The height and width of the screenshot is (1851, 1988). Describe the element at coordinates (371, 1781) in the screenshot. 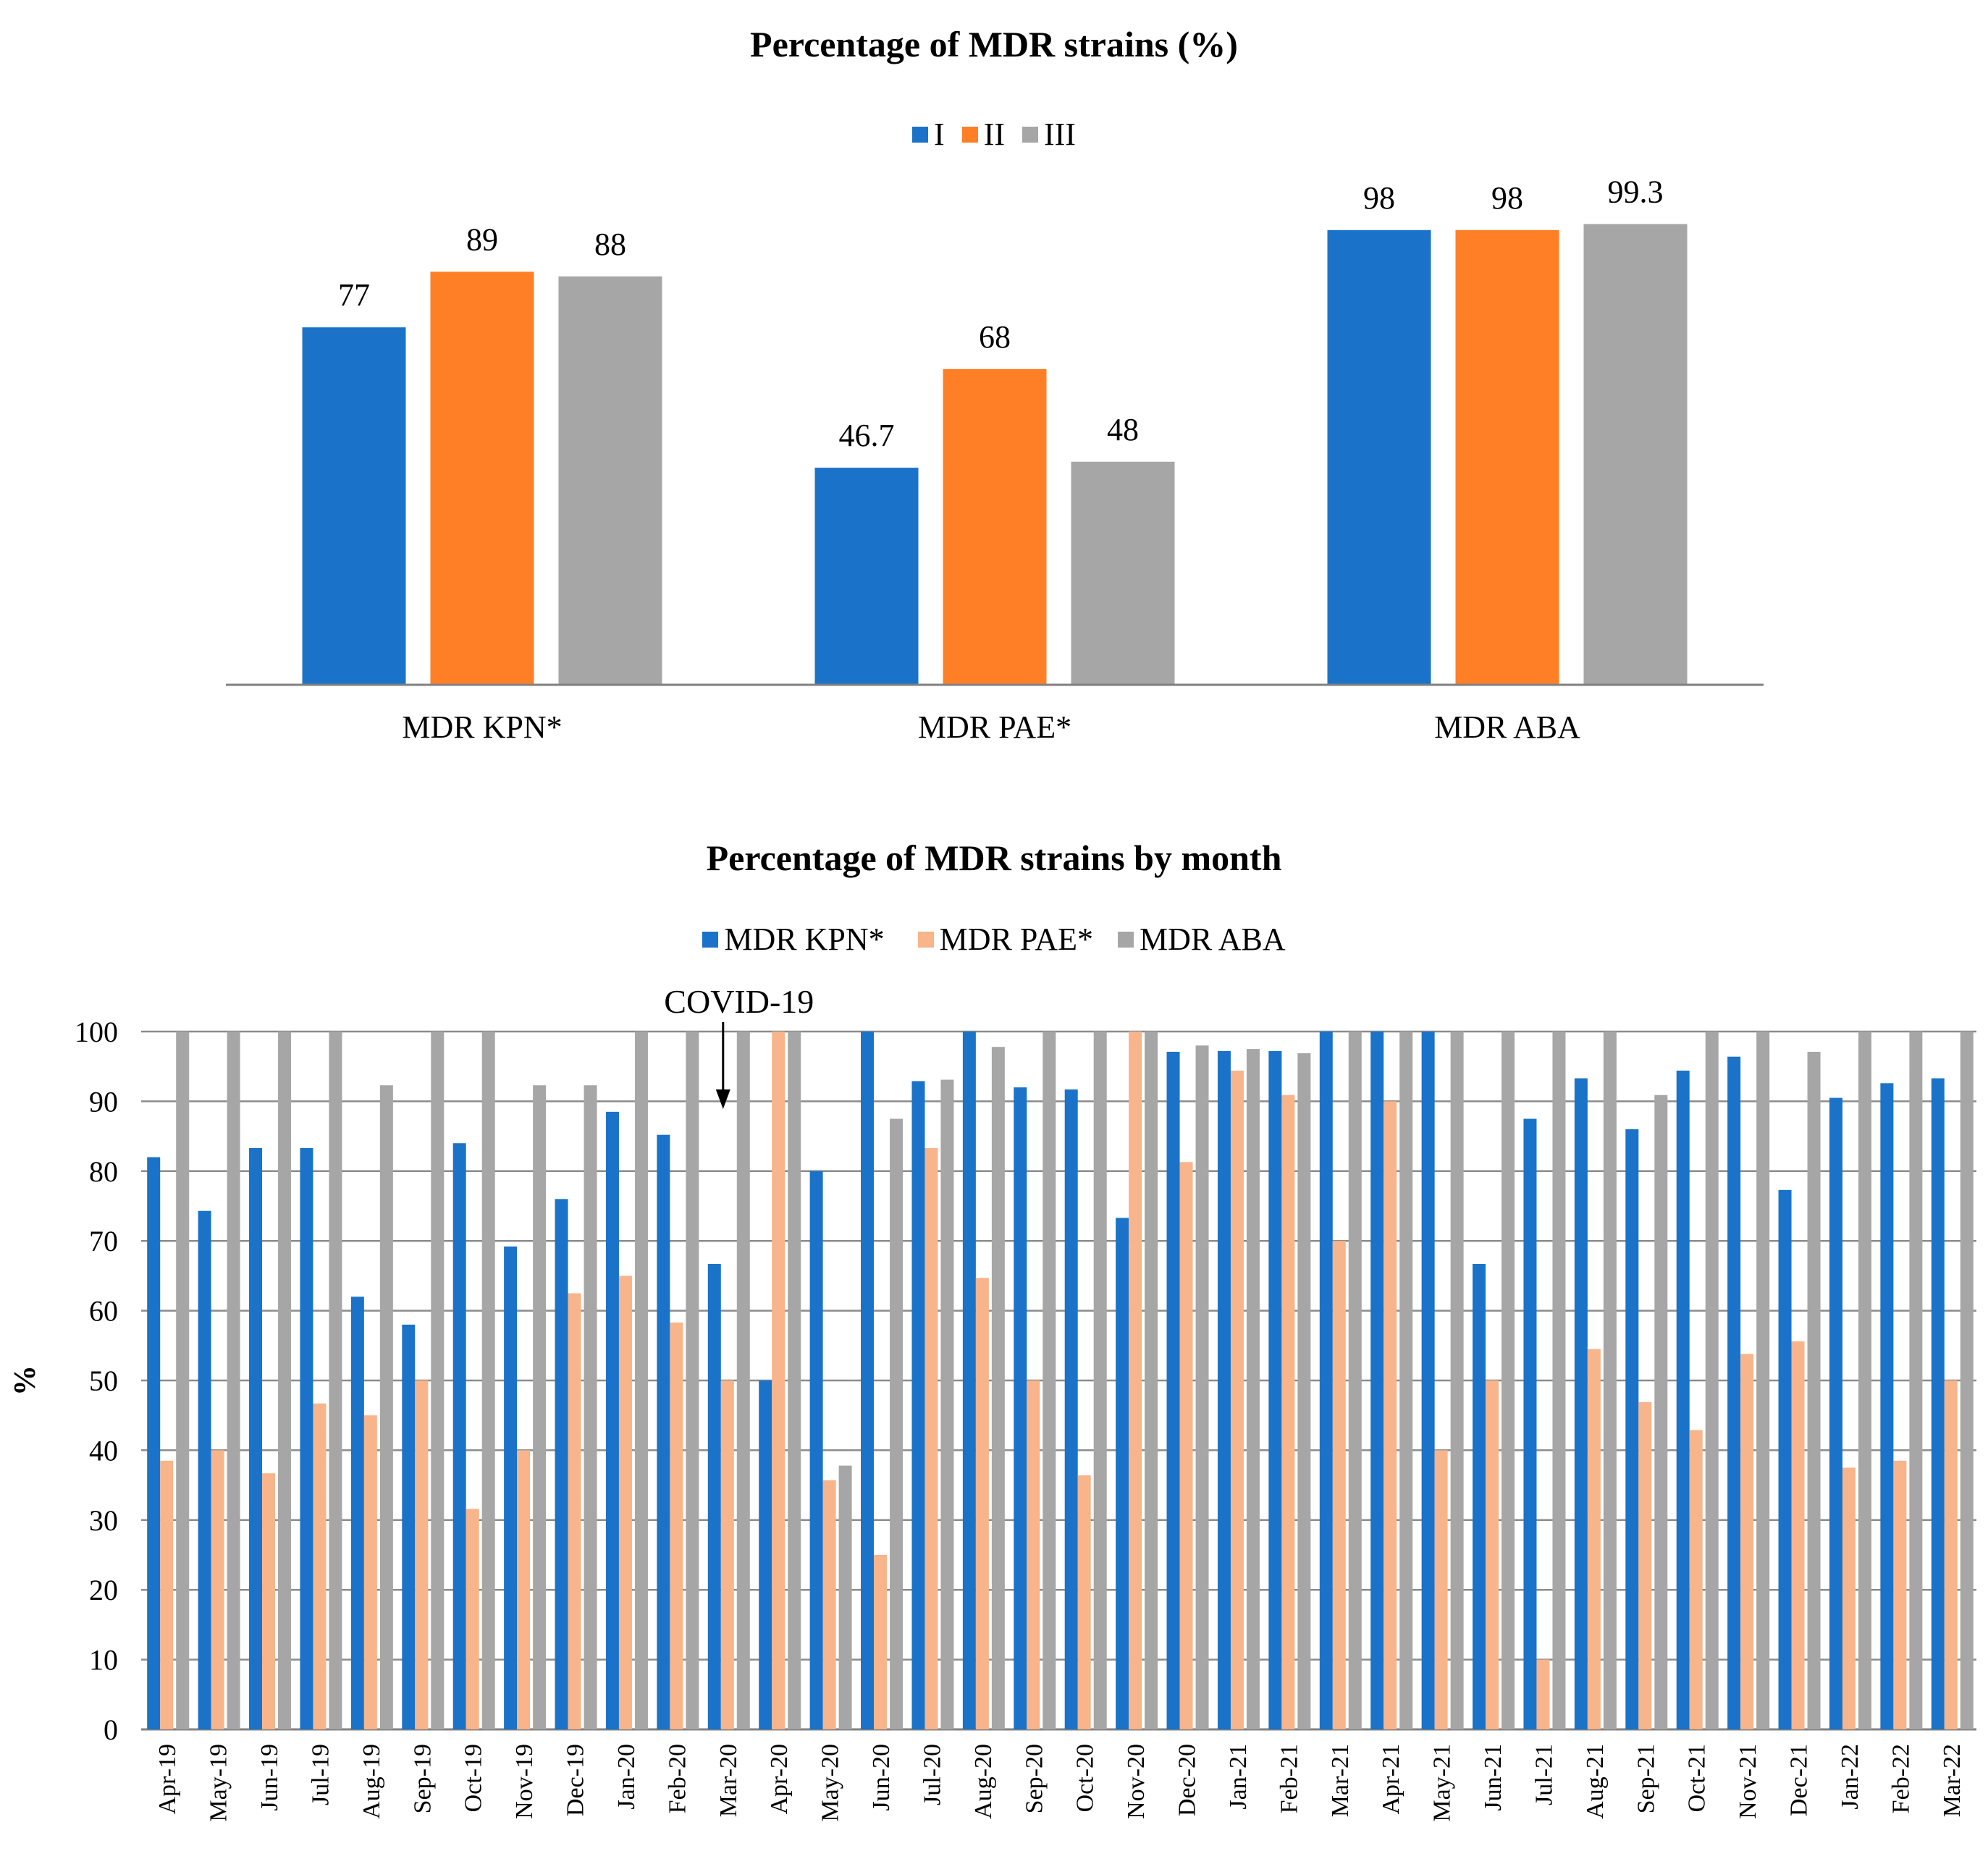

I see `x-tick-label: Aug-19` at that location.